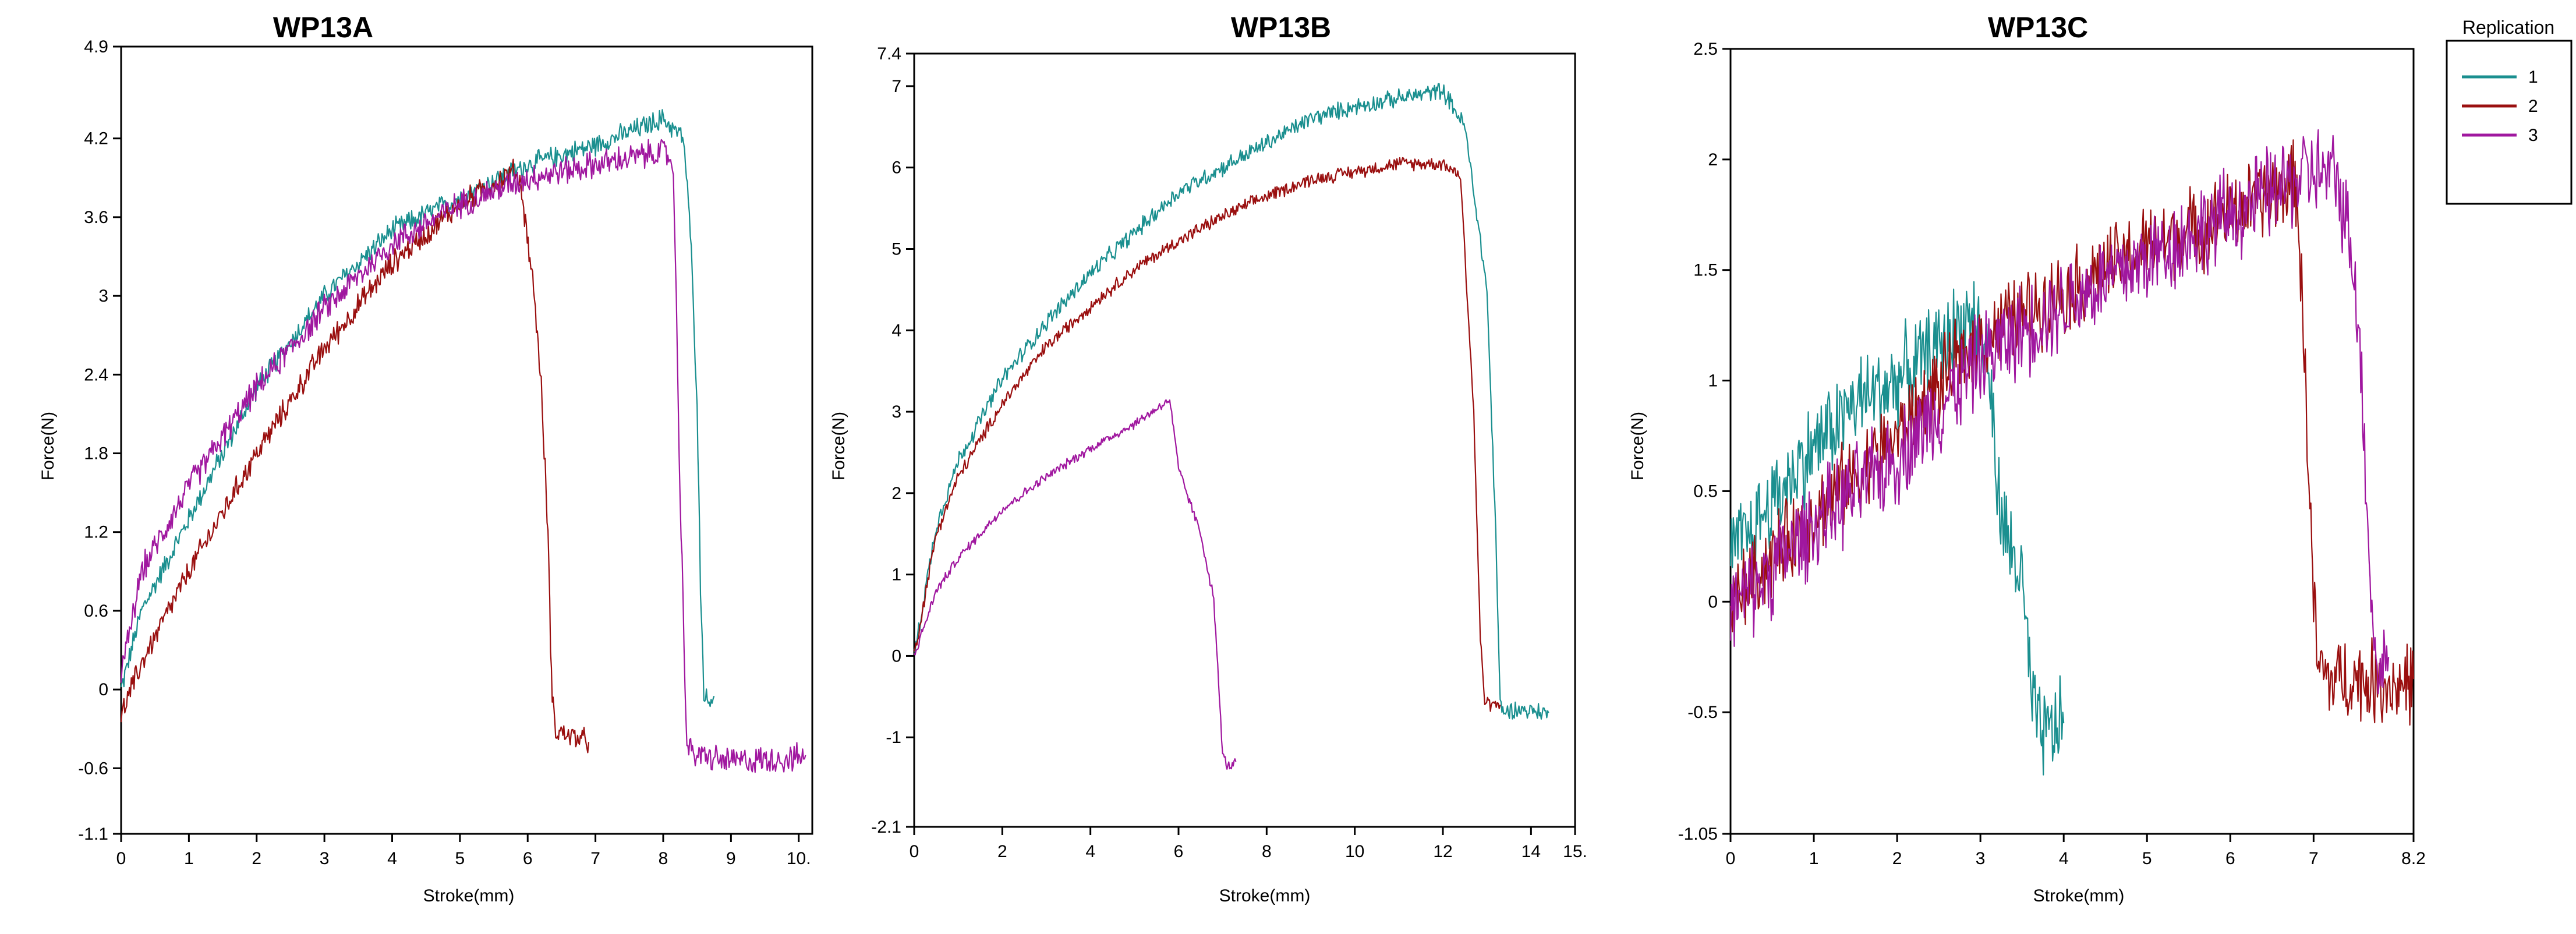 The width and height of the screenshot is (2576, 934). I want to click on x-tick-label-wp13b: 4, so click(1090, 852).